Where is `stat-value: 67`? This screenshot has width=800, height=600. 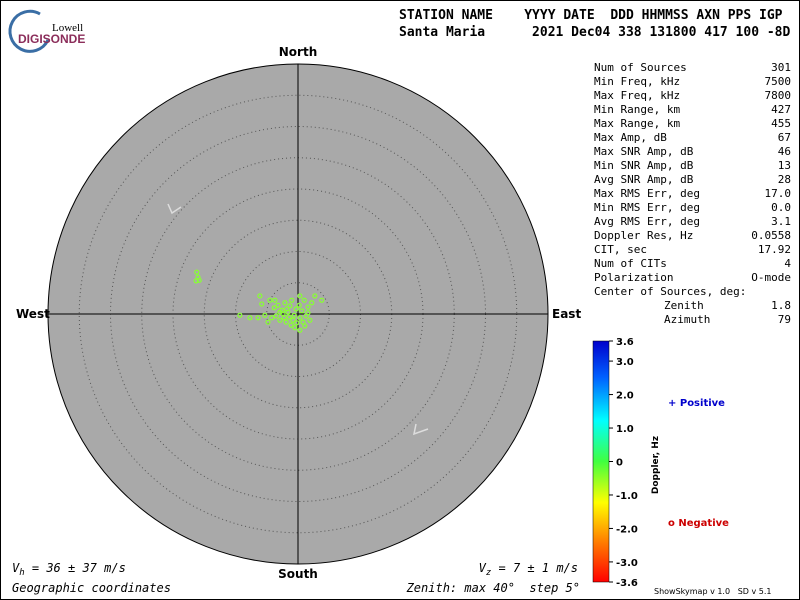 stat-value: 67 is located at coordinates (784, 137).